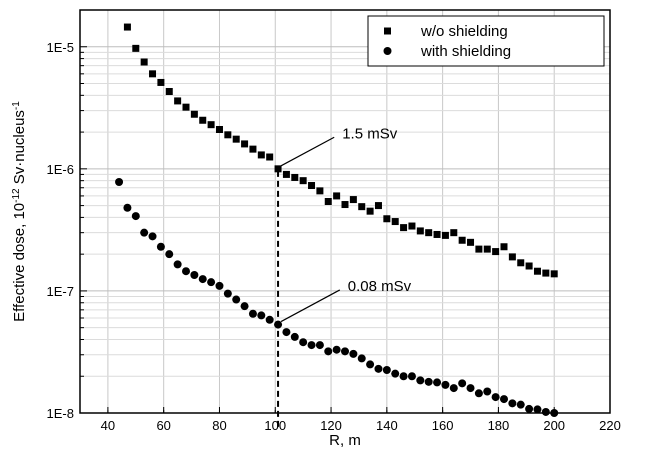 The height and width of the screenshot is (469, 646). Describe the element at coordinates (387, 31) in the screenshot. I see `legend-marker-square` at that location.